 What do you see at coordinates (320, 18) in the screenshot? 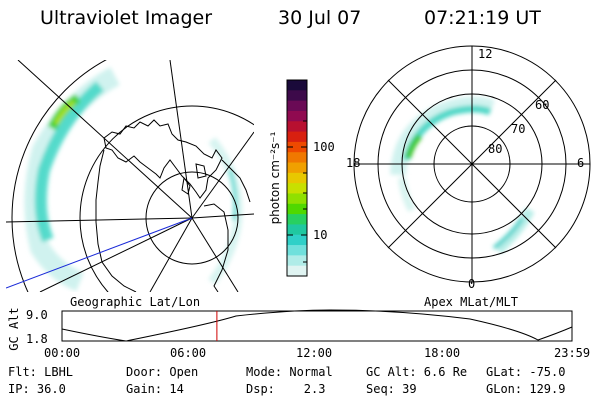
I see `header-date: 30 Jul 07` at bounding box center [320, 18].